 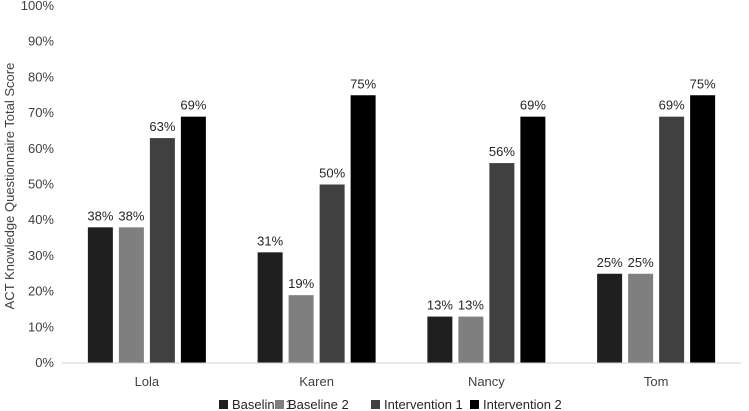 What do you see at coordinates (44, 362) in the screenshot?
I see `y-tick-label: 0%` at bounding box center [44, 362].